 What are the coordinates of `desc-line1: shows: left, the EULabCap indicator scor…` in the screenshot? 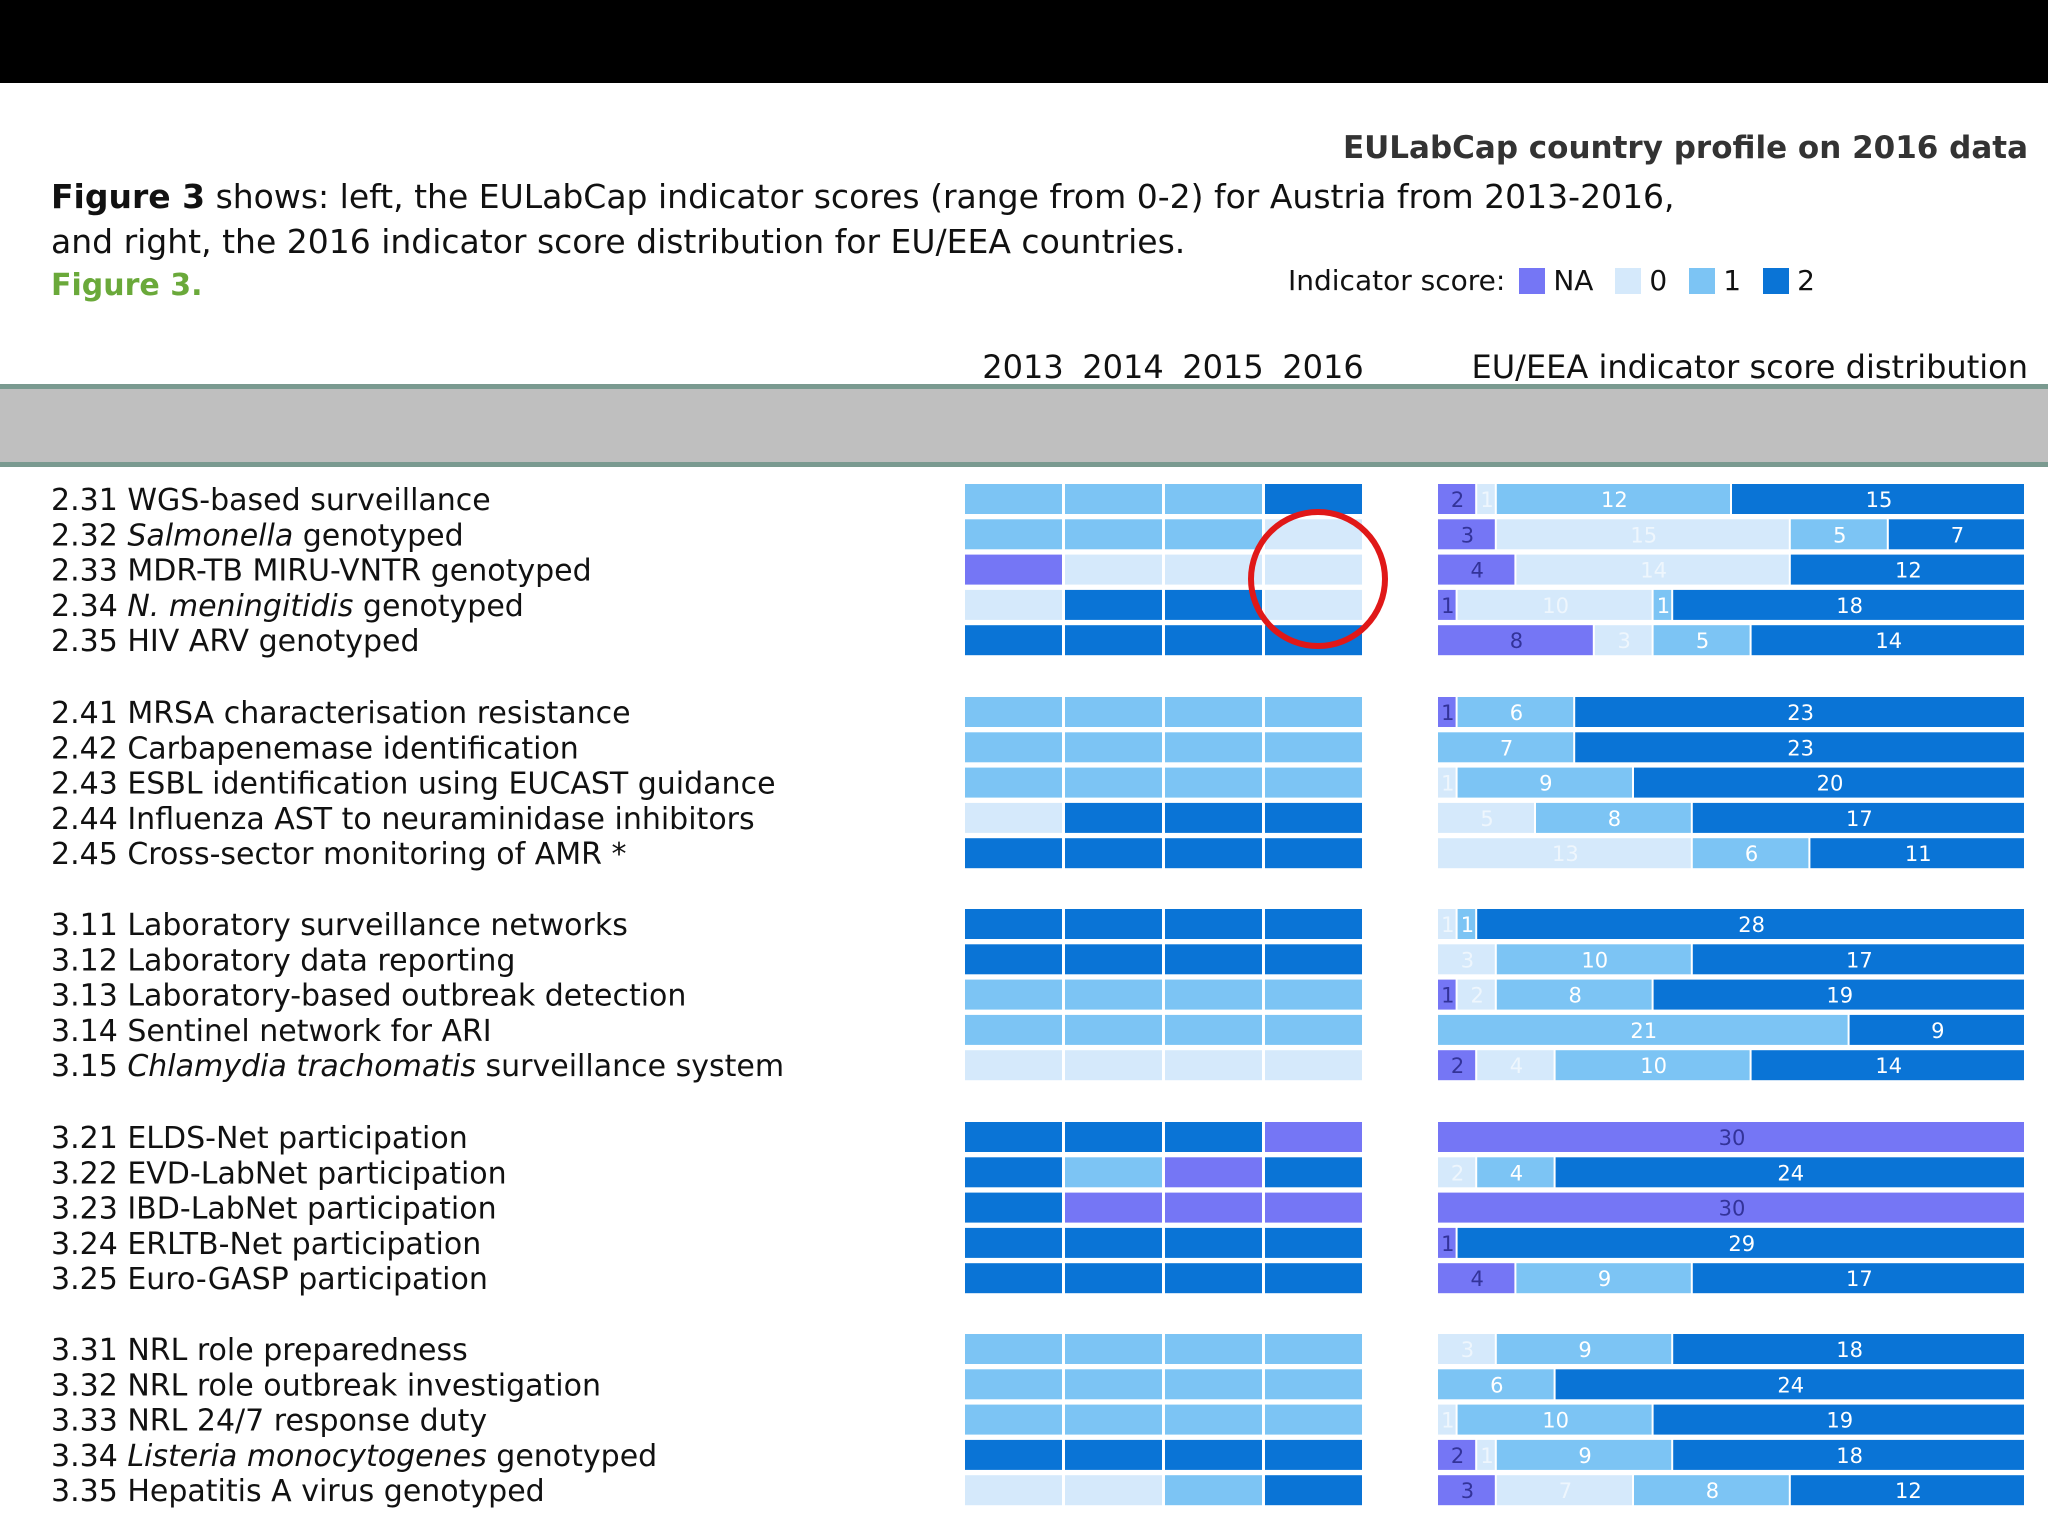 It's located at (940, 196).